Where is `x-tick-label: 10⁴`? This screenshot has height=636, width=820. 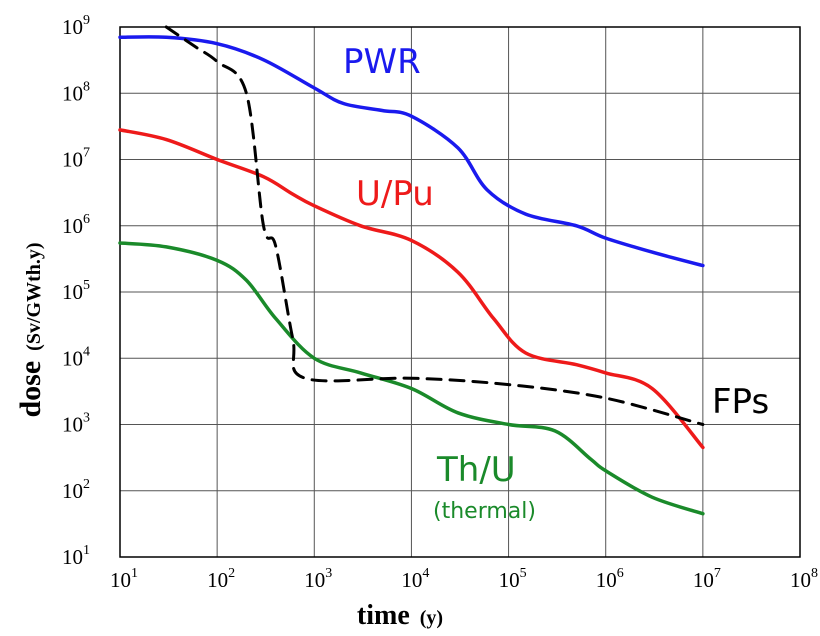
x-tick-label: 10⁴ is located at coordinates (415, 579).